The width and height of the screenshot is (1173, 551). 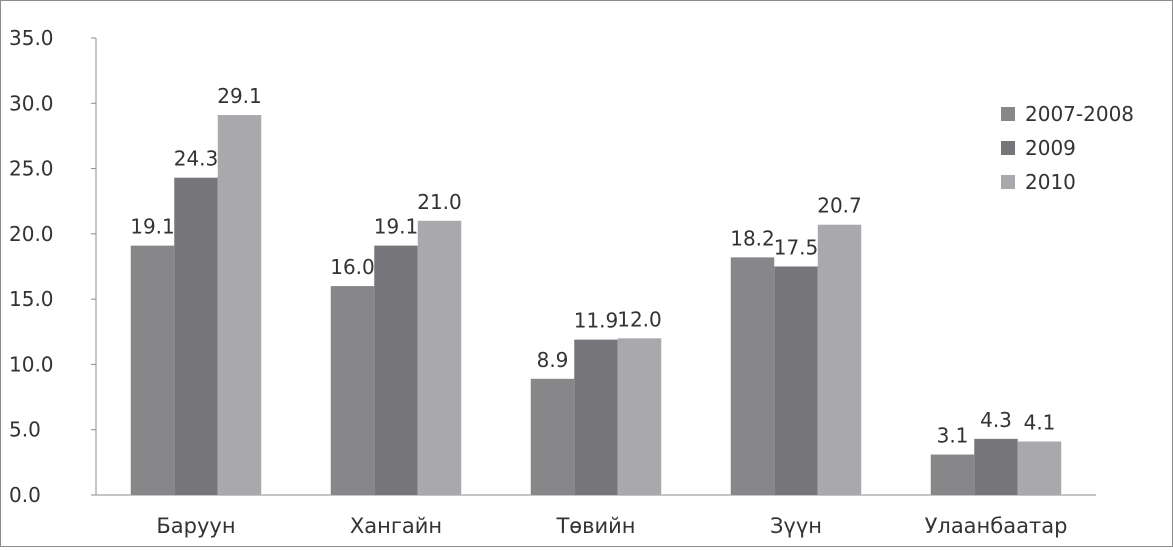 I want to click on y-tick-label: 0.0, so click(x=25, y=495).